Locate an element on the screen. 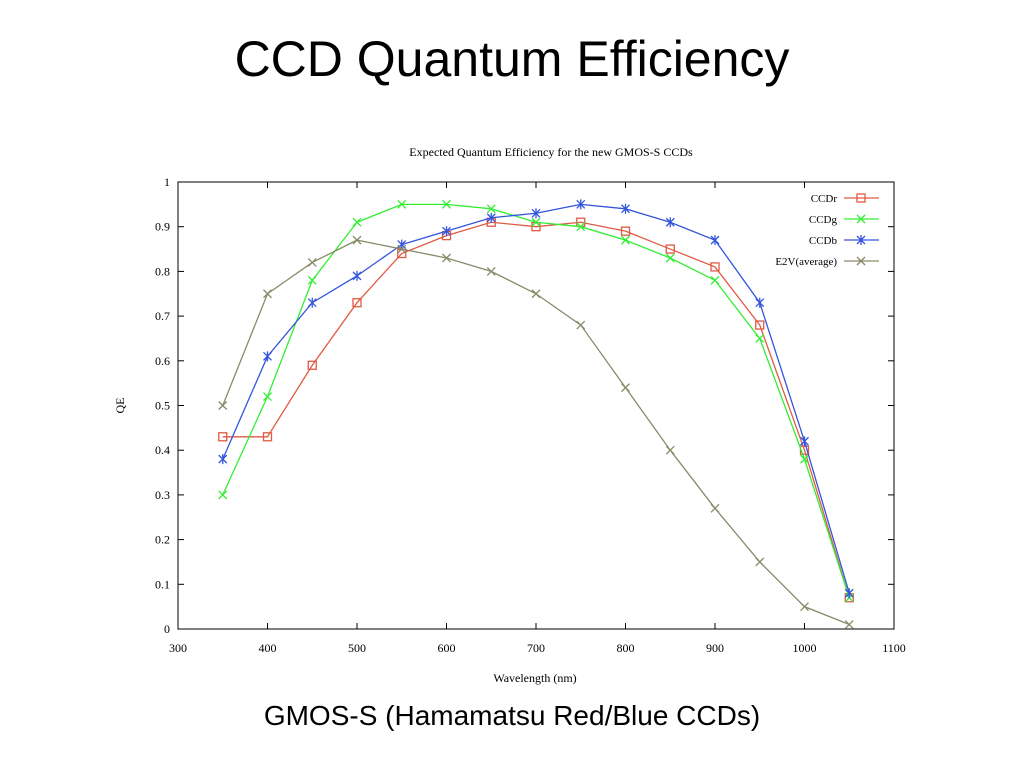  y-tick-label: 0.9 is located at coordinates (162, 227).